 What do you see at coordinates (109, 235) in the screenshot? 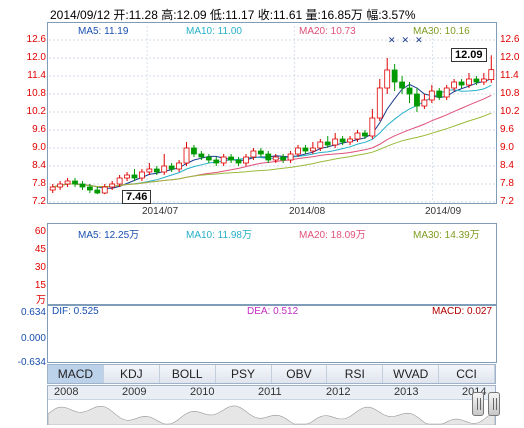
I see `vol-ma5-legend: MA5: 12.25万` at bounding box center [109, 235].